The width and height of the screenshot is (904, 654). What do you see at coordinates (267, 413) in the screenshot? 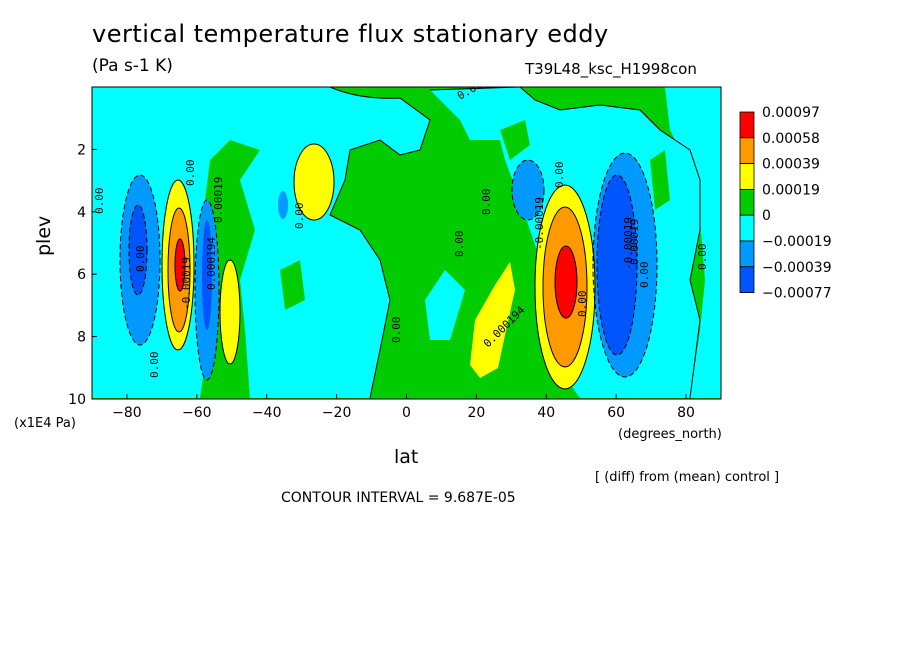
I see `x-tick-label: −40` at bounding box center [267, 413].